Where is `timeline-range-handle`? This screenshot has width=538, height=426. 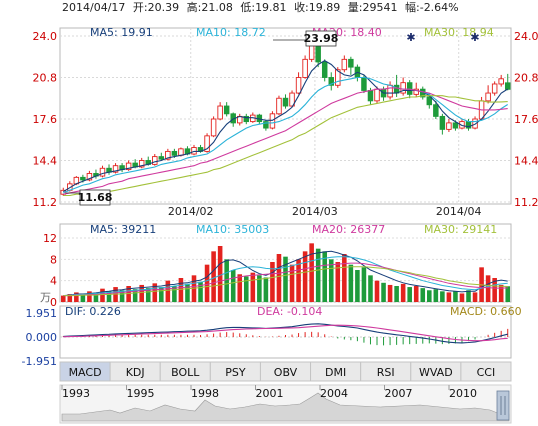
timeline-range-handle is located at coordinates (503, 405).